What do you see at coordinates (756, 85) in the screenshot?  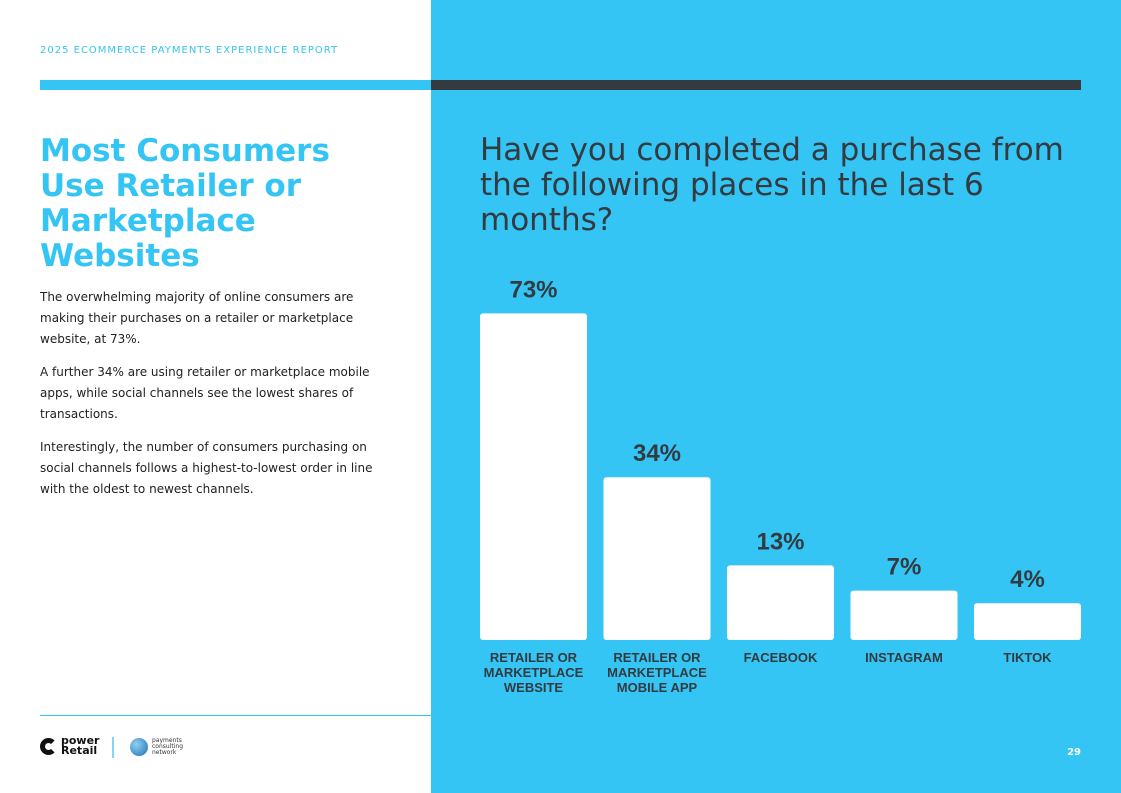 I see `dark-bar` at bounding box center [756, 85].